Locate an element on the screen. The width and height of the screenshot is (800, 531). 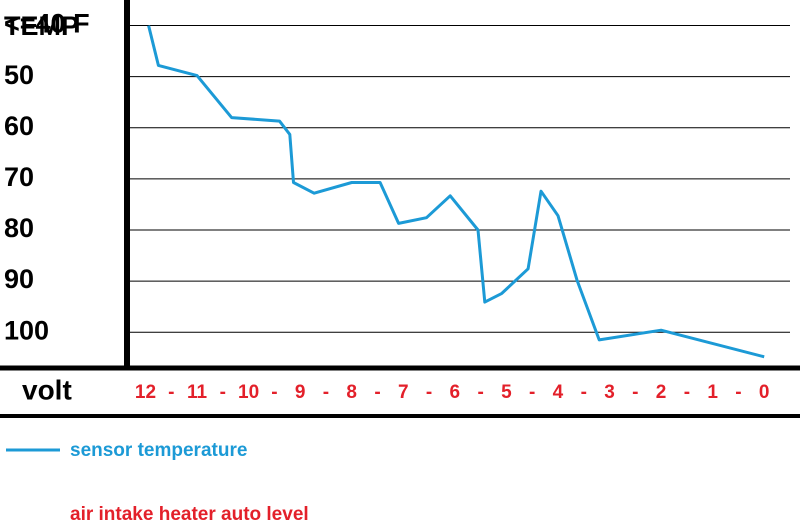
x-tick-label: 7 is located at coordinates (403, 392).